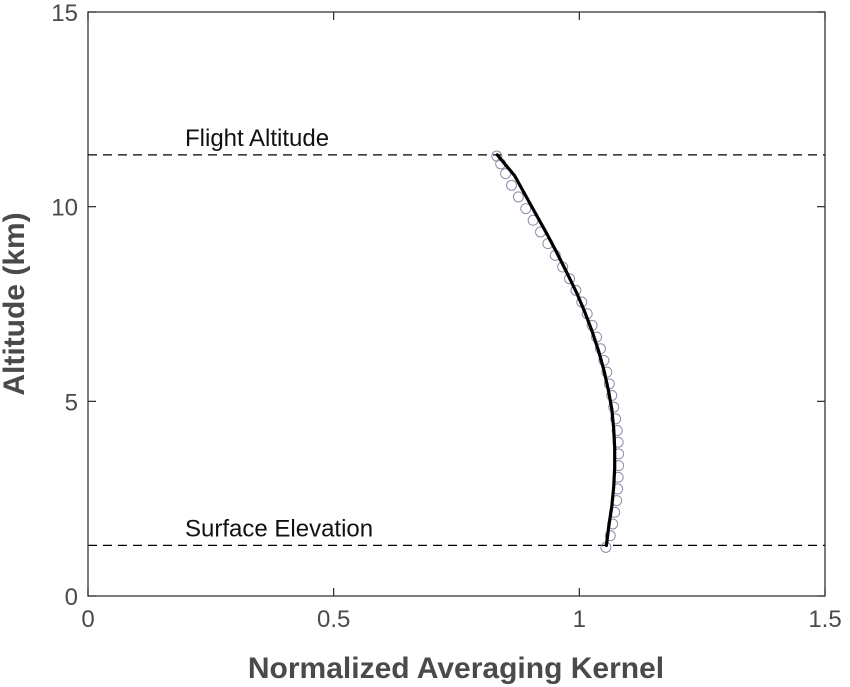 Image resolution: width=850 pixels, height=687 pixels. Describe the element at coordinates (64, 208) in the screenshot. I see `y-tick-label: 10` at that location.